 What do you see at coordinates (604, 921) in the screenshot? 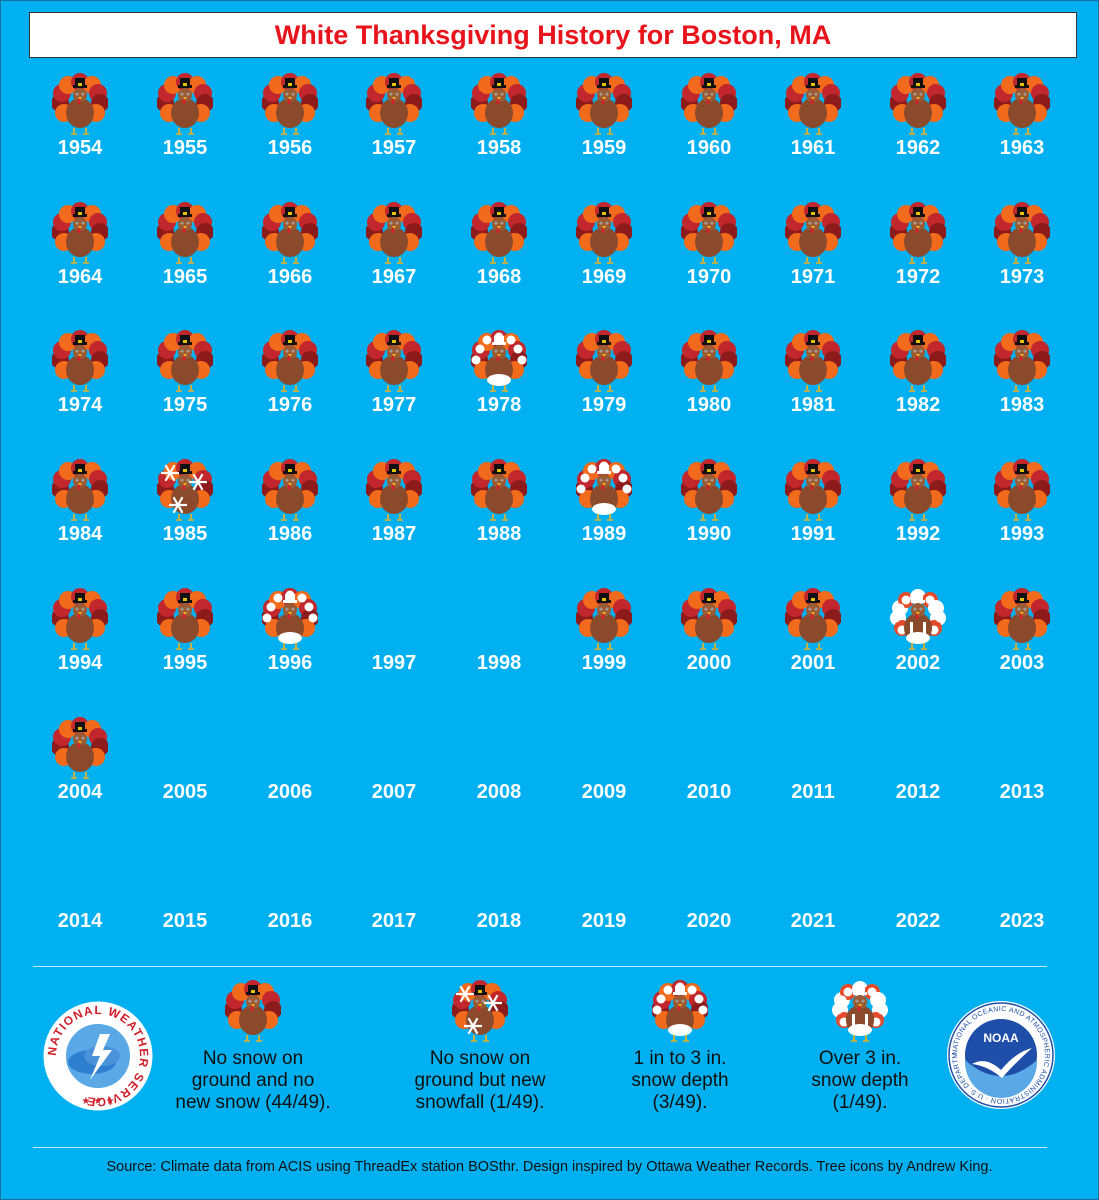
I see `year-label: 2019` at bounding box center [604, 921].